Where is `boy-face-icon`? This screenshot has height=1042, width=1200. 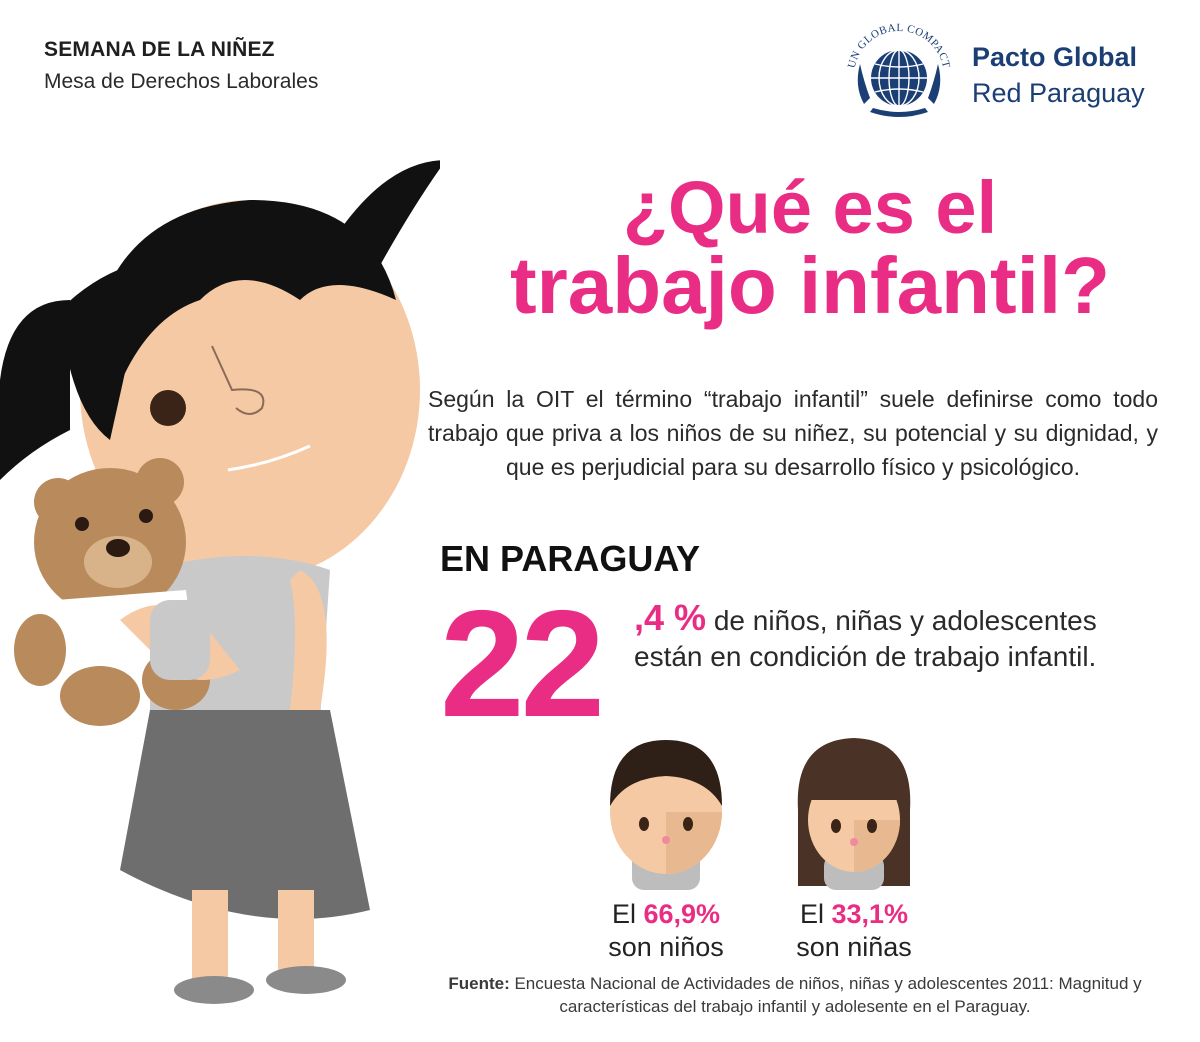 boy-face-icon is located at coordinates (666, 815).